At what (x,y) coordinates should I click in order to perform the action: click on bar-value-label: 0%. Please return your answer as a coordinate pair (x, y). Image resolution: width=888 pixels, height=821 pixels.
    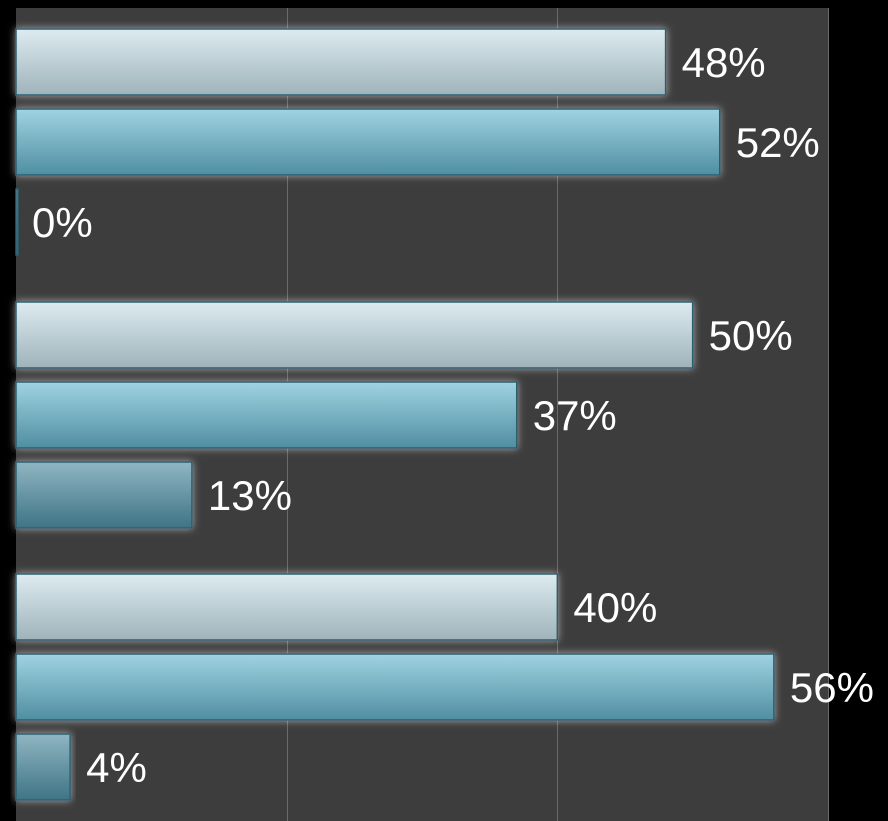
    Looking at the image, I should click on (62, 222).